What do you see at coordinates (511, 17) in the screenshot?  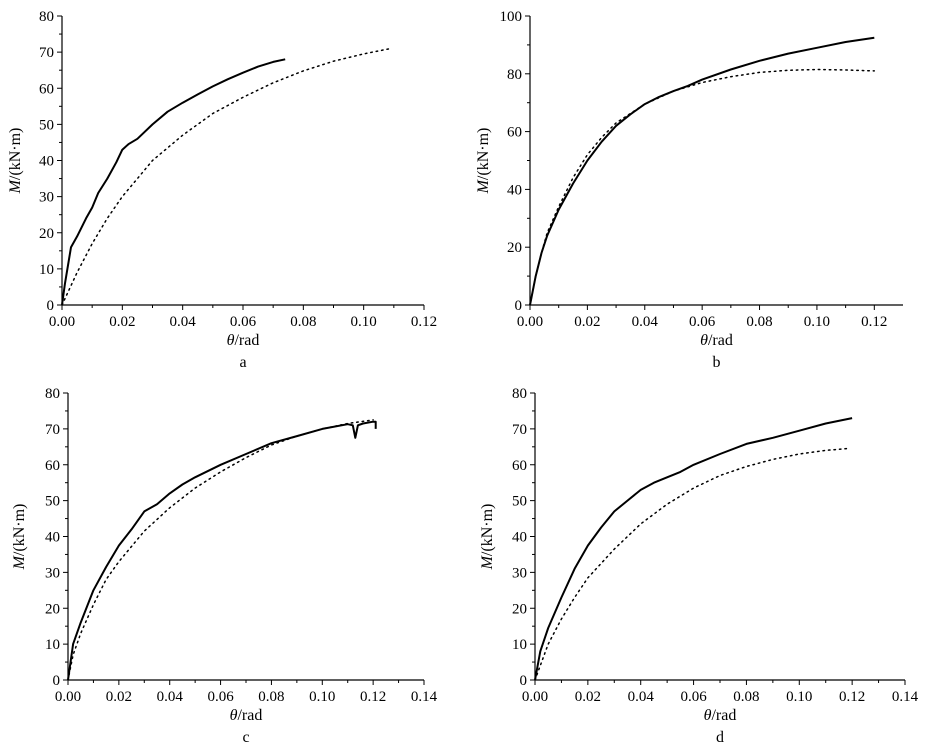 I see `y-tick-label: 100` at bounding box center [511, 17].